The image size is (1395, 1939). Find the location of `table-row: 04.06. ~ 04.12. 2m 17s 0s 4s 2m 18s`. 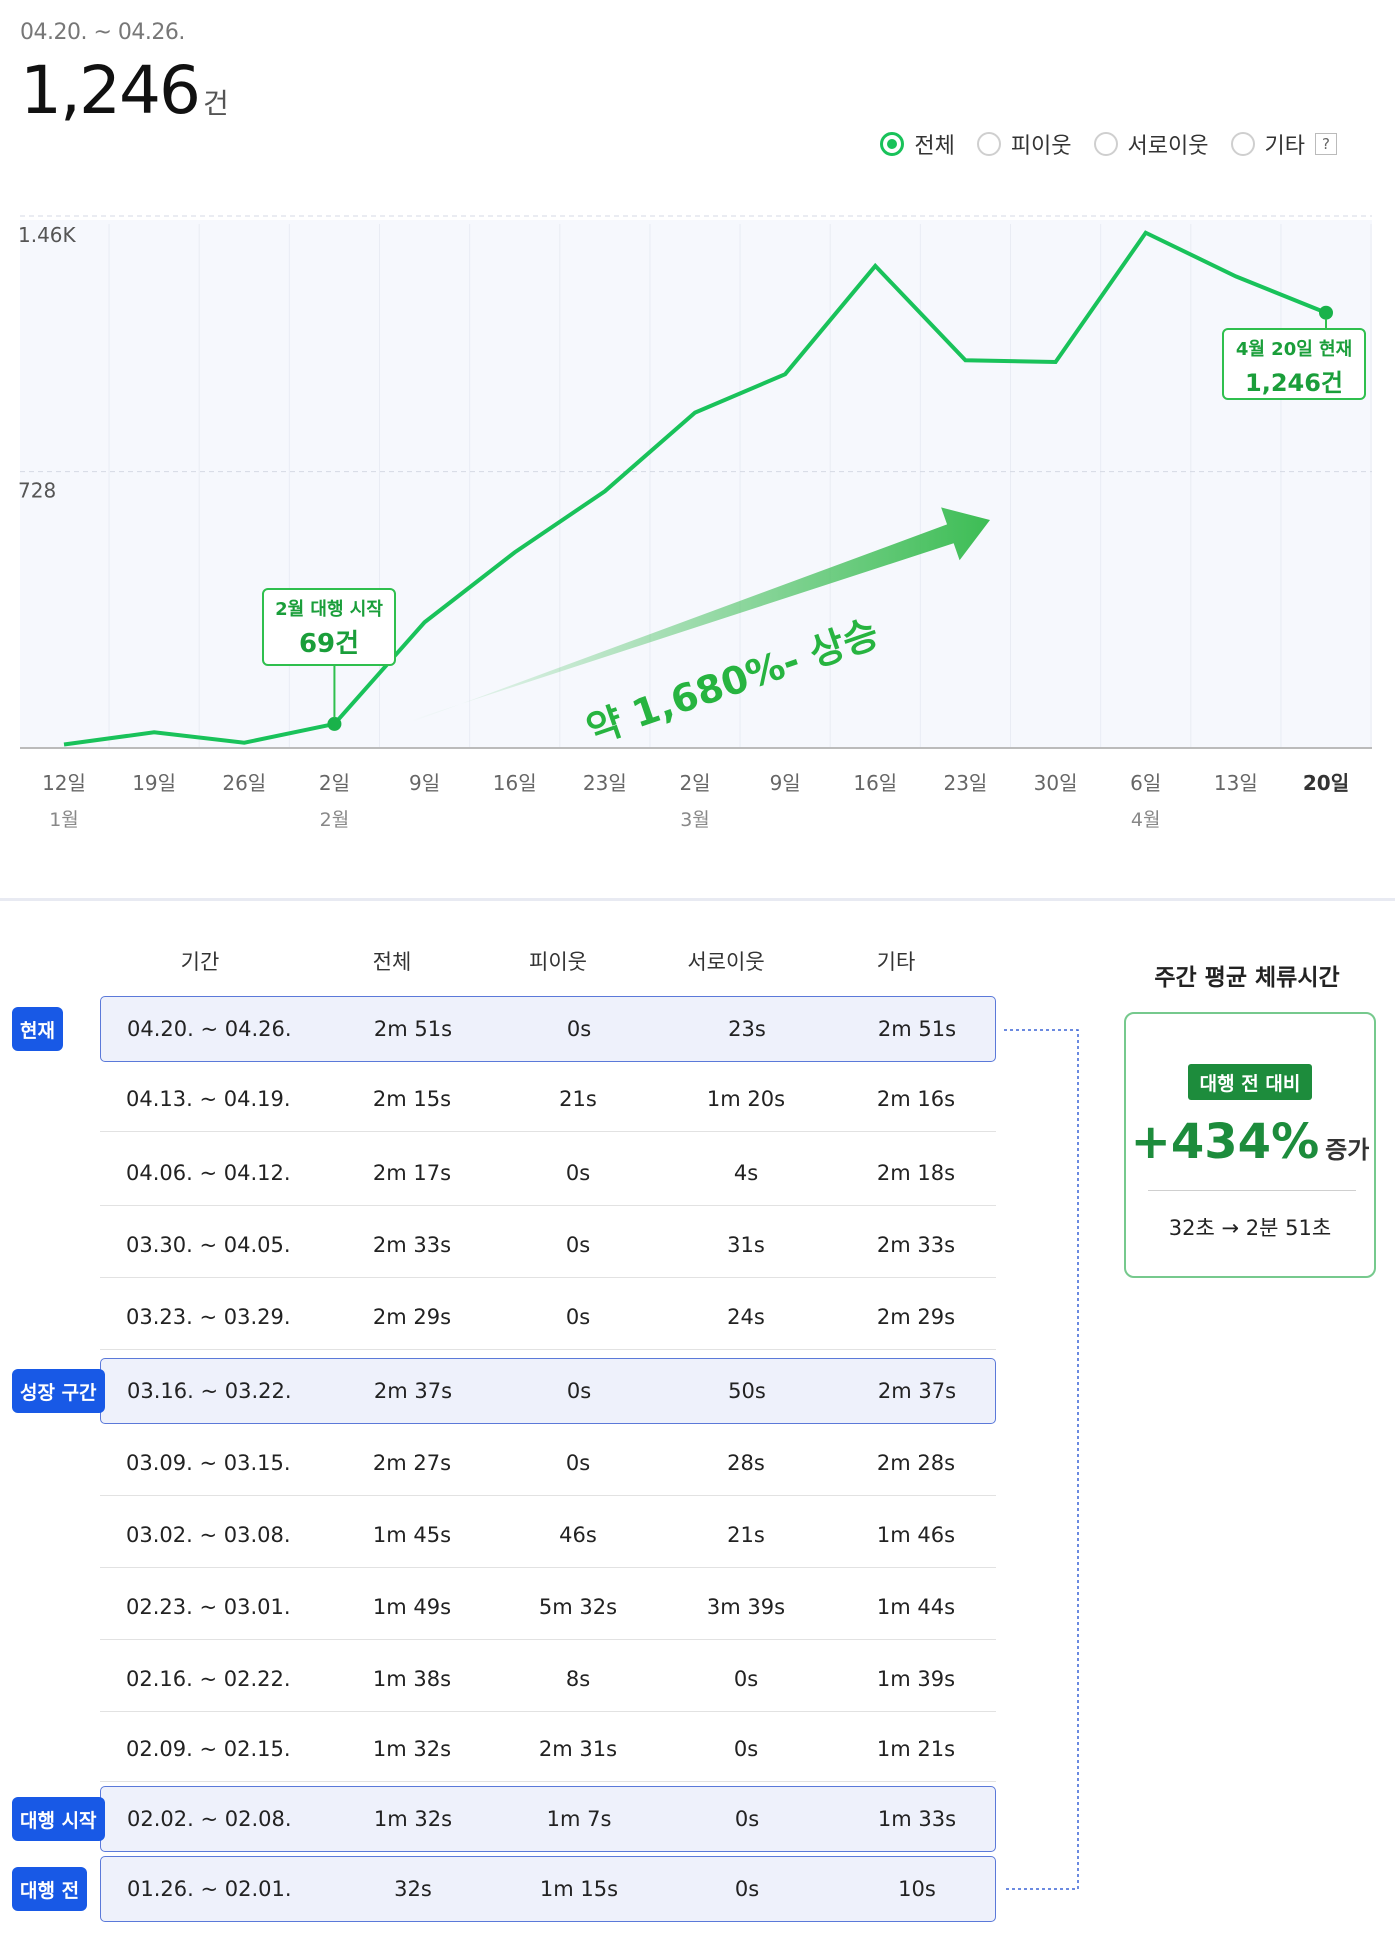

table-row: 04.06. ~ 04.12. 2m 17s 0s 4s 2m 18s is located at coordinates (548, 1173).